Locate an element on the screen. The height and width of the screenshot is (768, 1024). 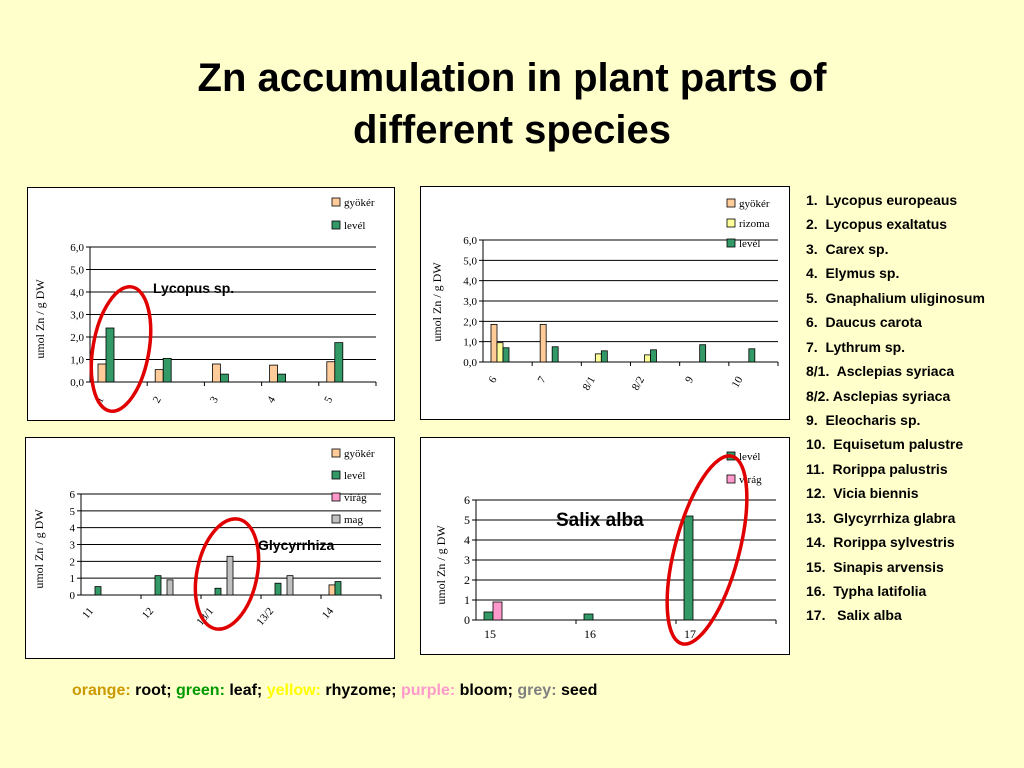
x-tick-label: 8/1 is located at coordinates (589, 383).